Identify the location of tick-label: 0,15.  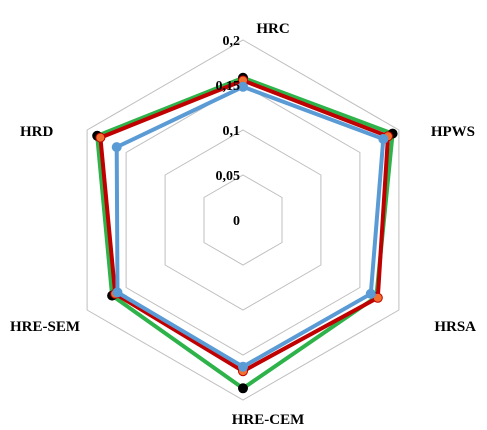
(228, 86).